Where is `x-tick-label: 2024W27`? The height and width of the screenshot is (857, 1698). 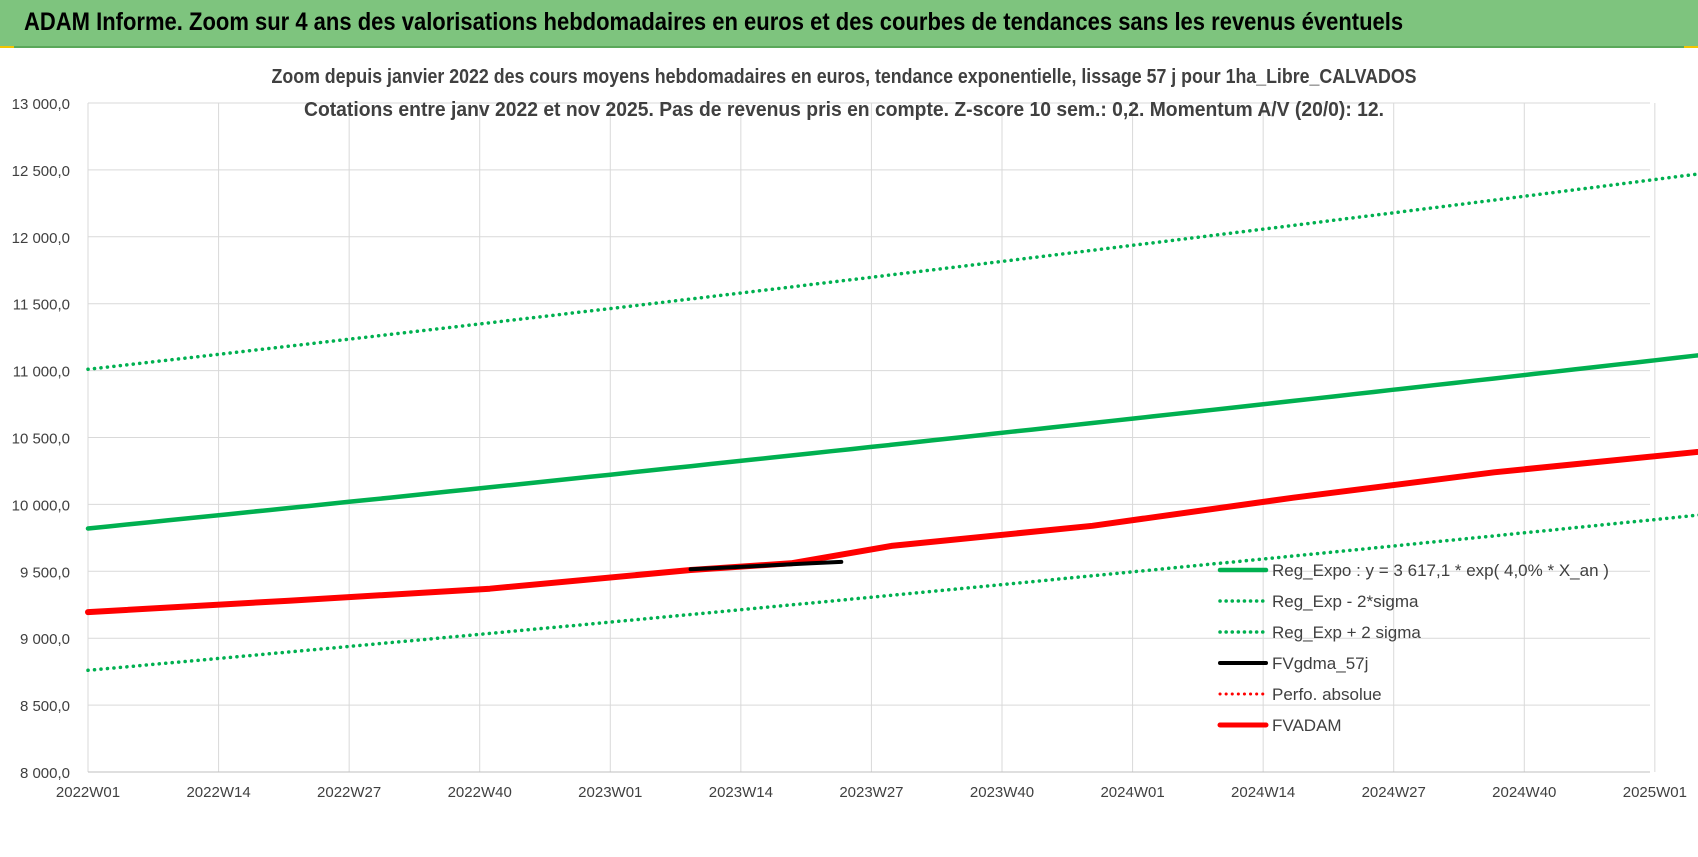
x-tick-label: 2024W27 is located at coordinates (1394, 792).